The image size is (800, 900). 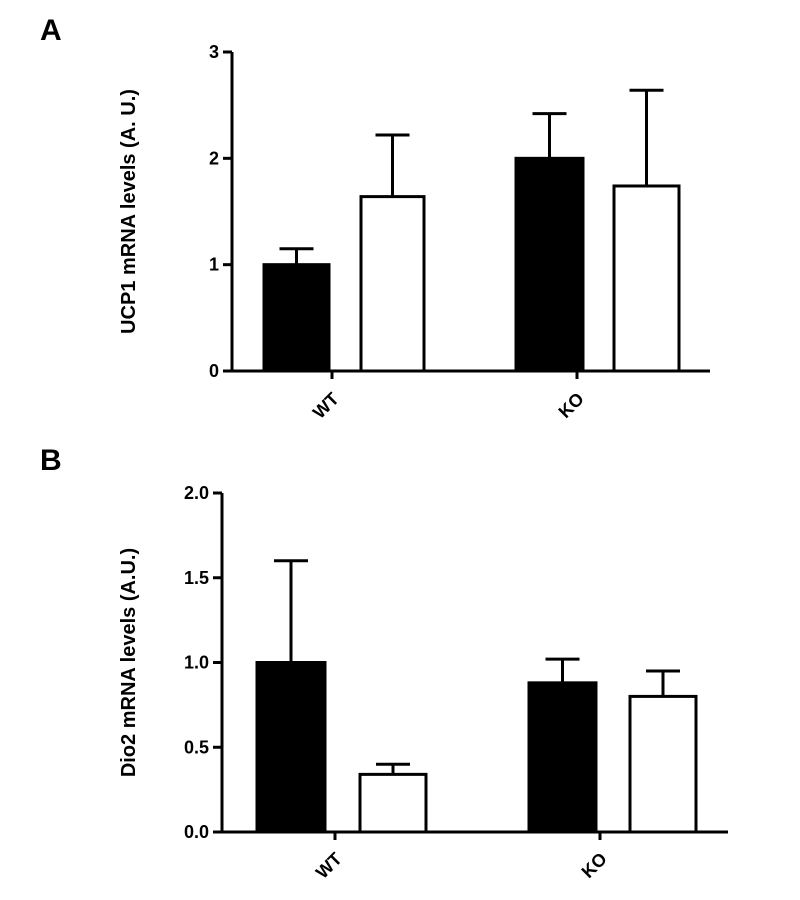 I want to click on y-axis-label-b: Dio2 mRNA levels (A.U.), so click(x=129, y=662).